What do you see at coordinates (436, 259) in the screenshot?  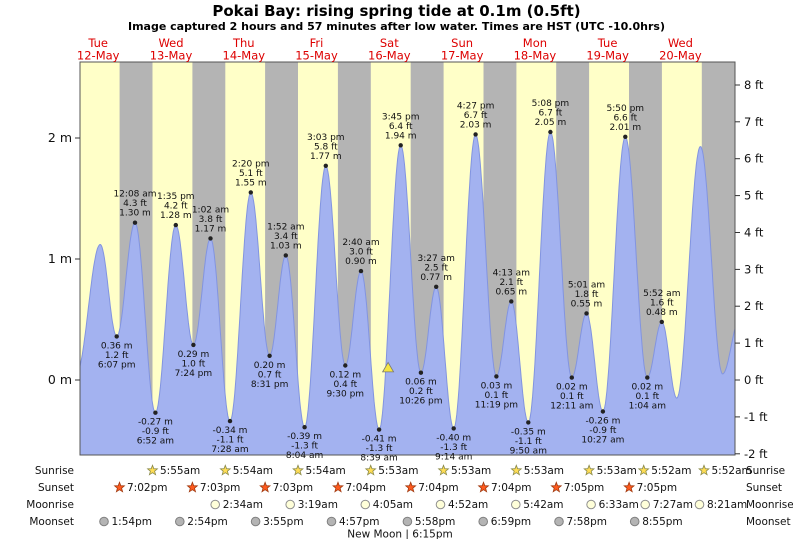 I see `tide-annotation-line: 3:27 am` at bounding box center [436, 259].